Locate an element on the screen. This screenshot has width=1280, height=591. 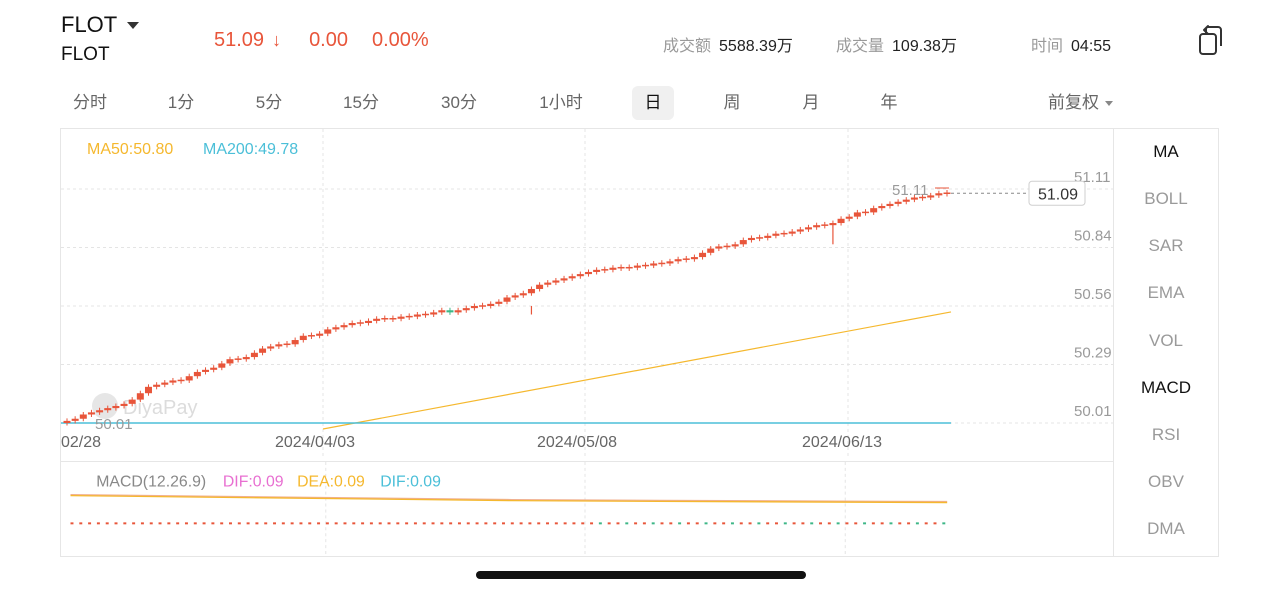
tab-period-4: 30分 is located at coordinates (459, 102).